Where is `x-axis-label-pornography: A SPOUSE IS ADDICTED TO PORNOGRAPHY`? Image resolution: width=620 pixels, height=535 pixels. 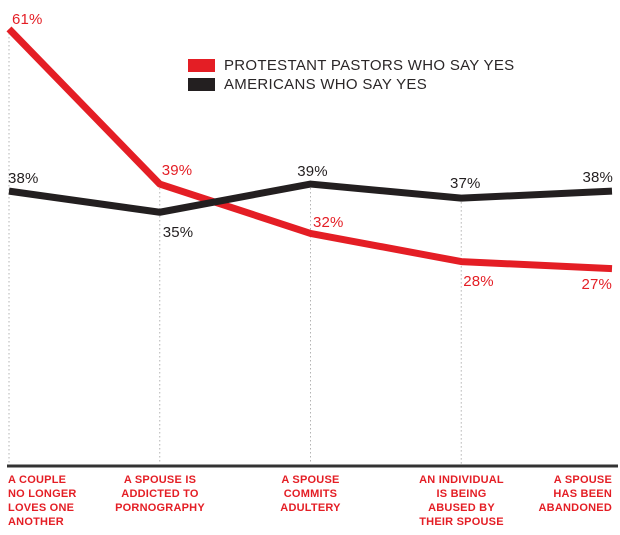 x-axis-label-pornography: A SPOUSE IS ADDICTED TO PORNOGRAPHY is located at coordinates (160, 494).